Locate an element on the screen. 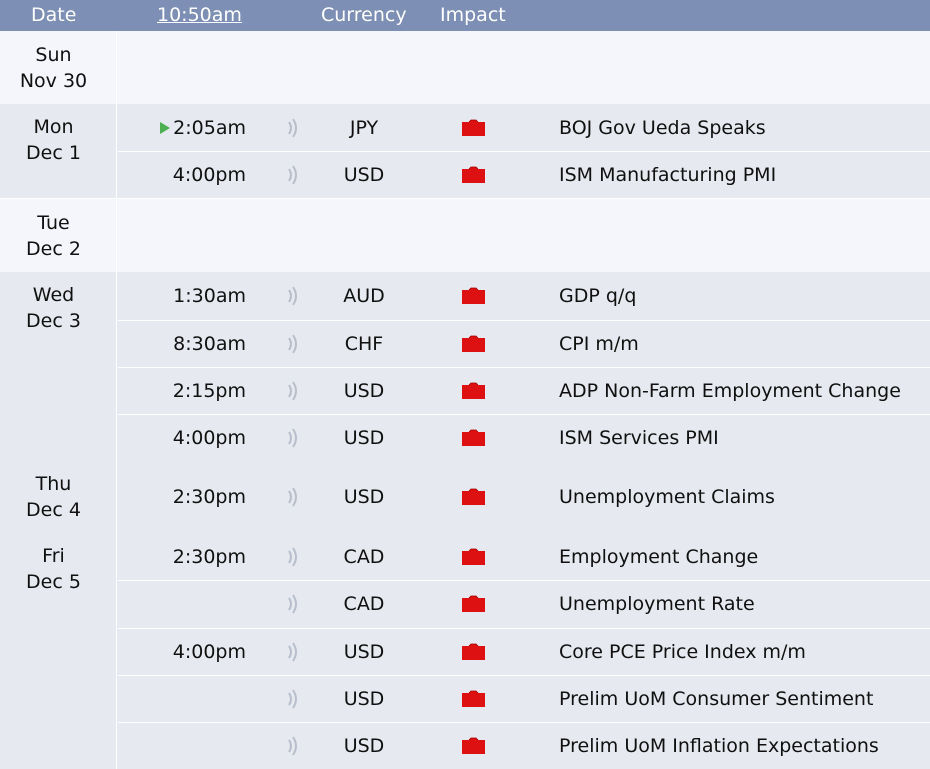  header-current-time-link: 10:50am is located at coordinates (199, 15).